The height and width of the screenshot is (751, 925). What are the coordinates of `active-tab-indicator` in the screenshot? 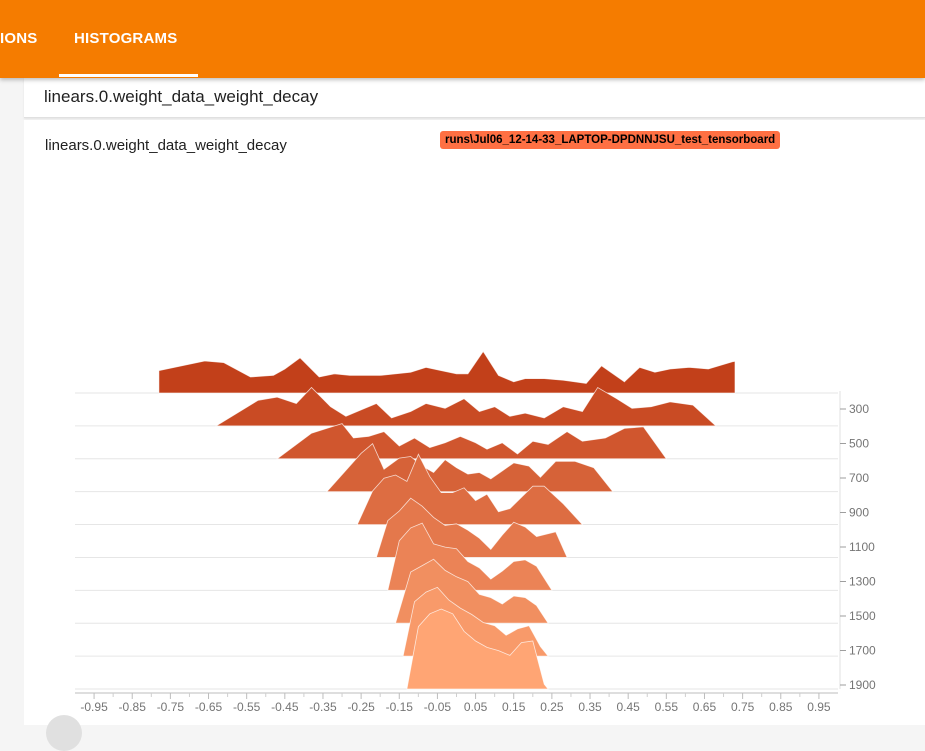 It's located at (128, 75).